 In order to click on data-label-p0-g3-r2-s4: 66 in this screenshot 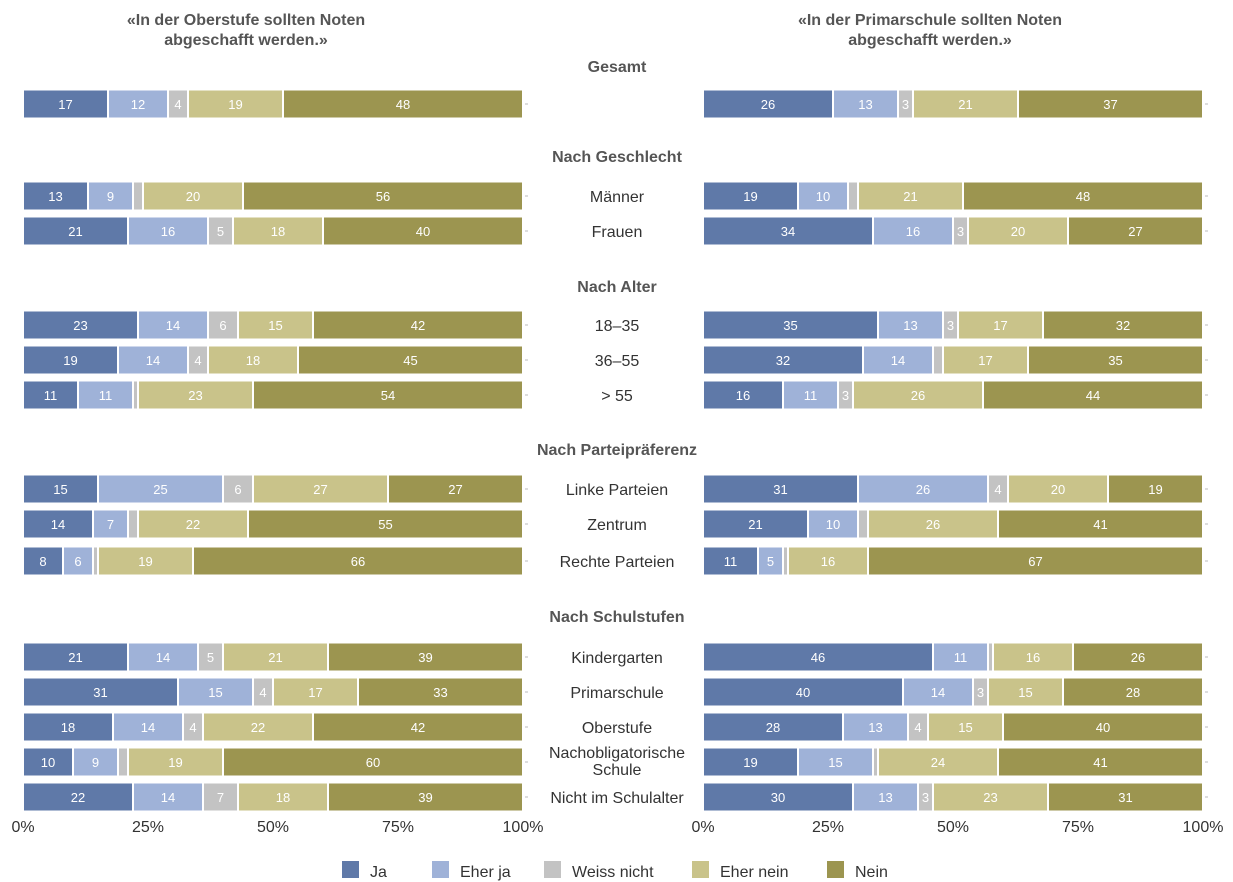, I will do `click(358, 561)`.